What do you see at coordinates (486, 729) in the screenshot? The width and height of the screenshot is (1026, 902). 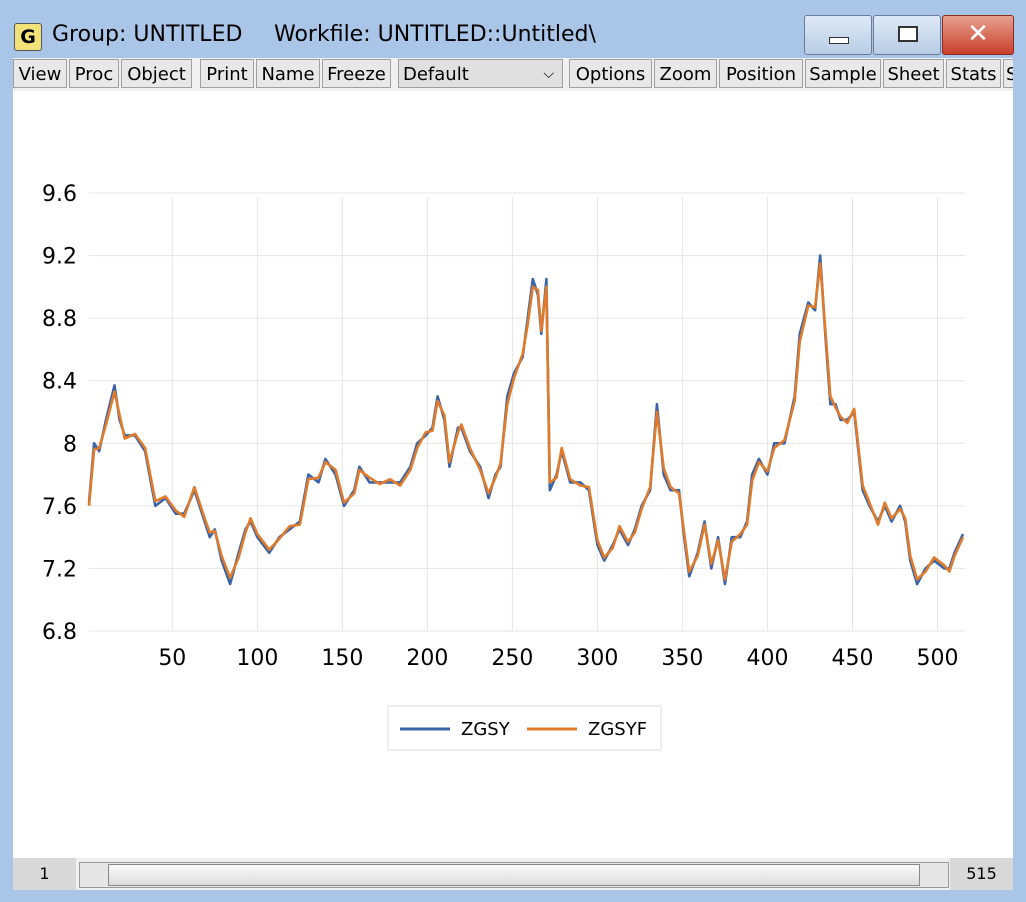 I see `legend-label: ZGSY` at bounding box center [486, 729].